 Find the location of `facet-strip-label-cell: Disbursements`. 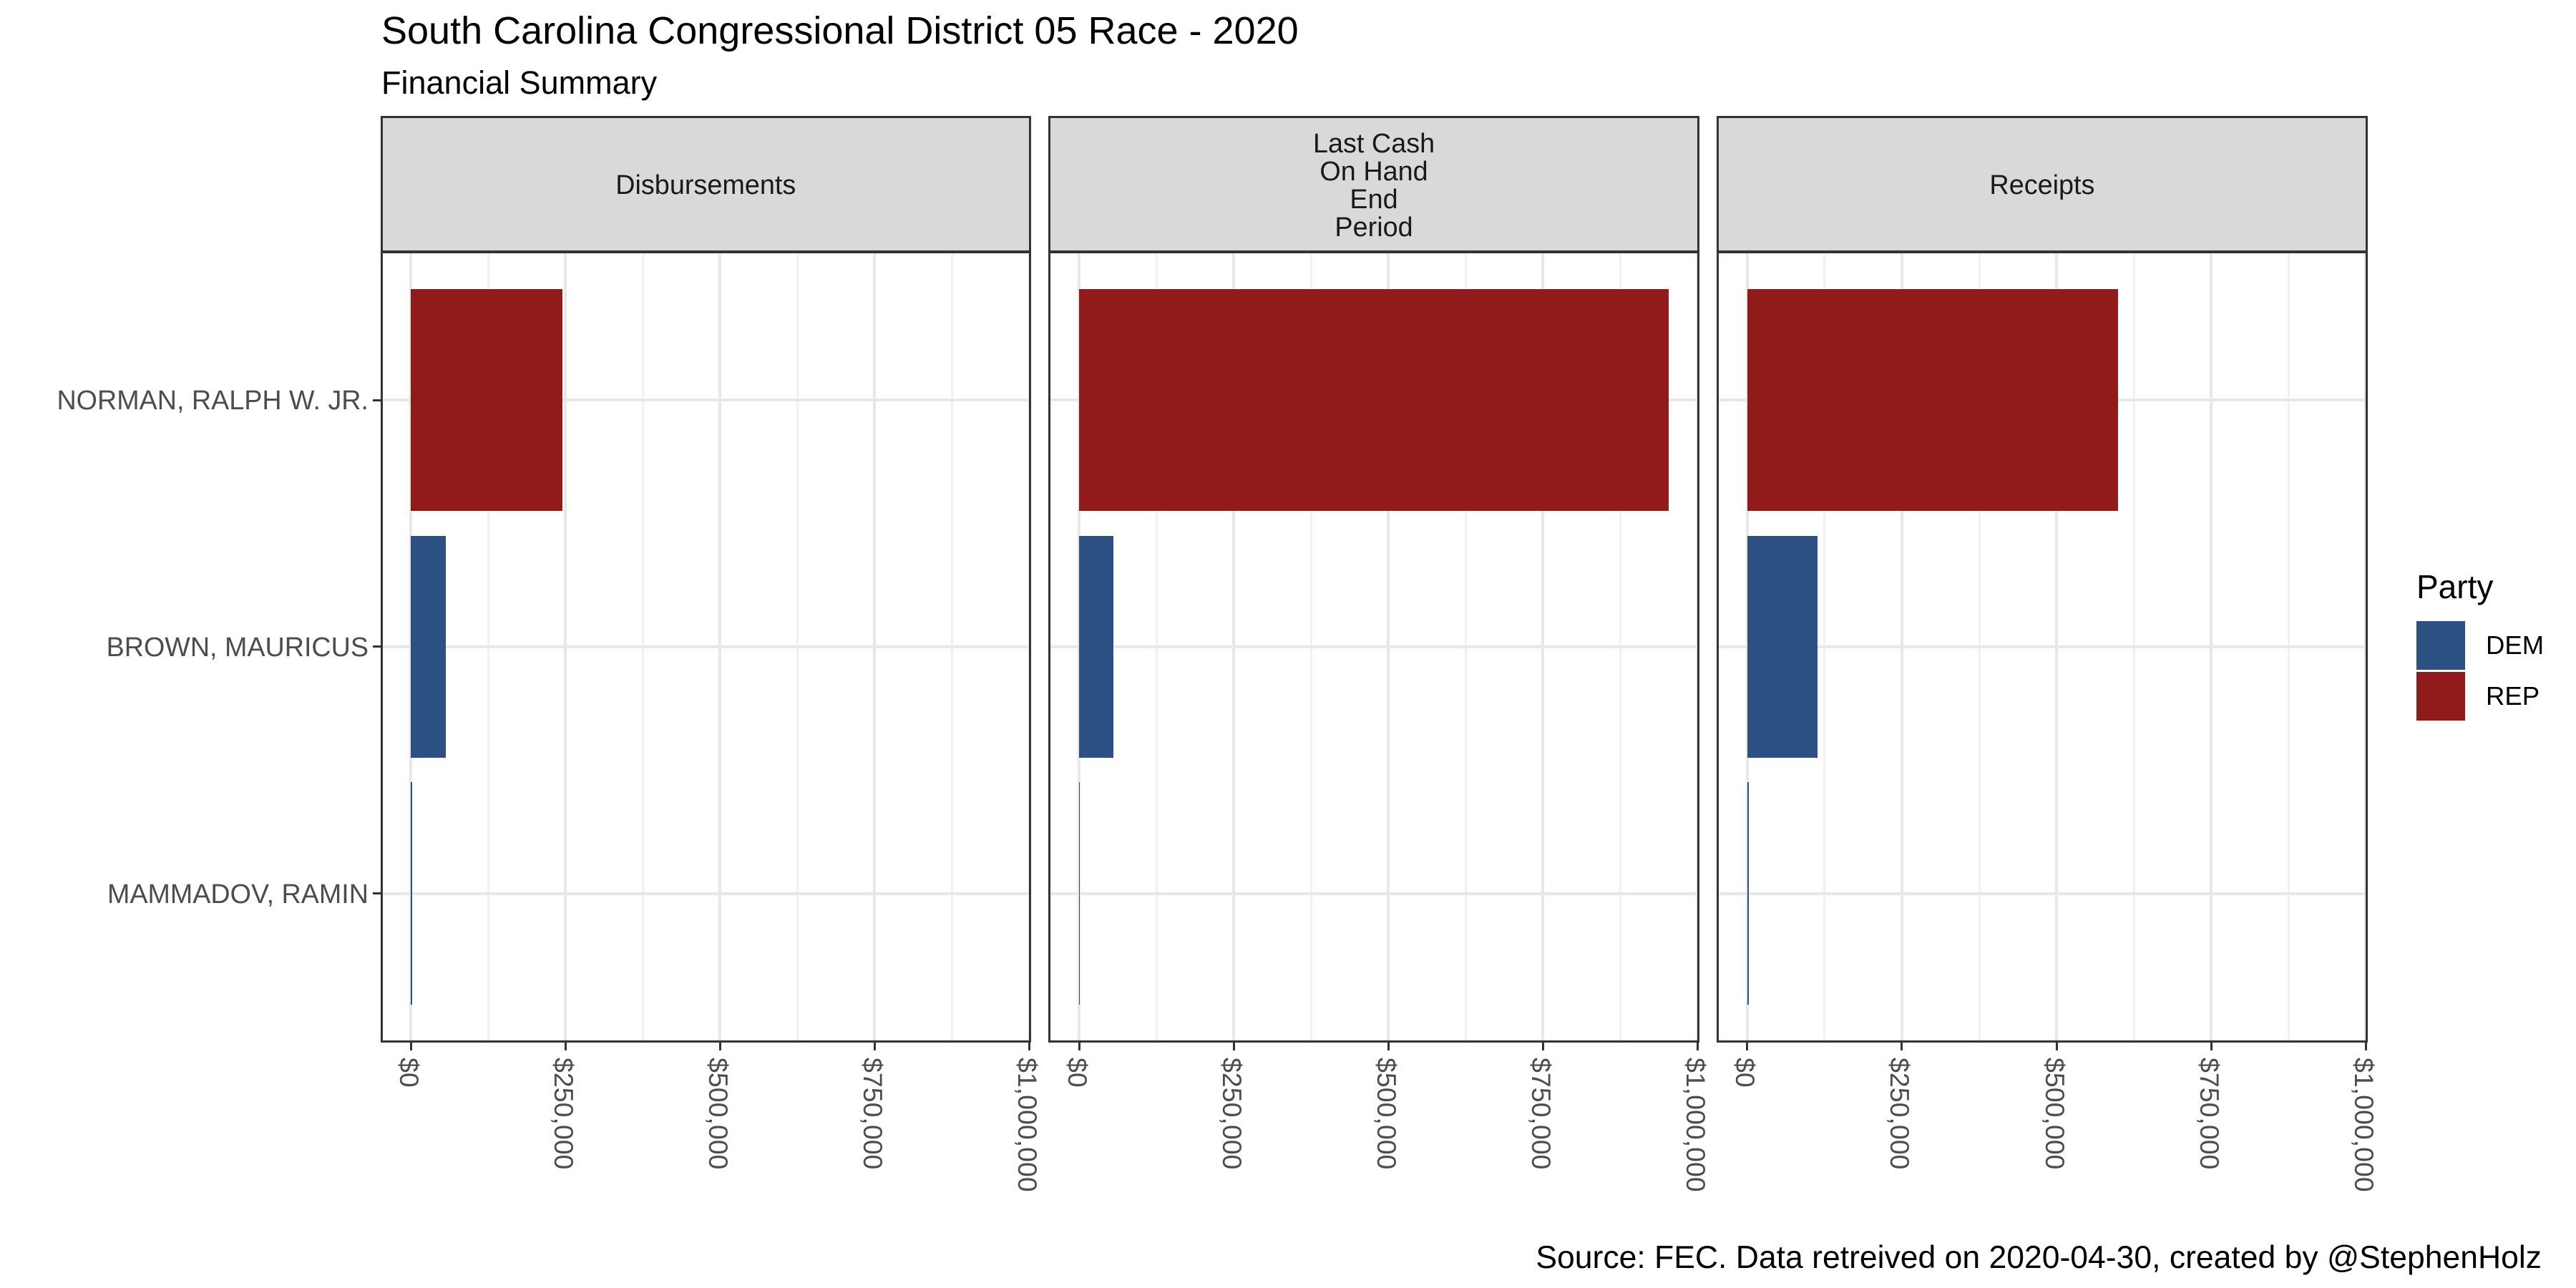

facet-strip-label-cell: Disbursements is located at coordinates (705, 185).